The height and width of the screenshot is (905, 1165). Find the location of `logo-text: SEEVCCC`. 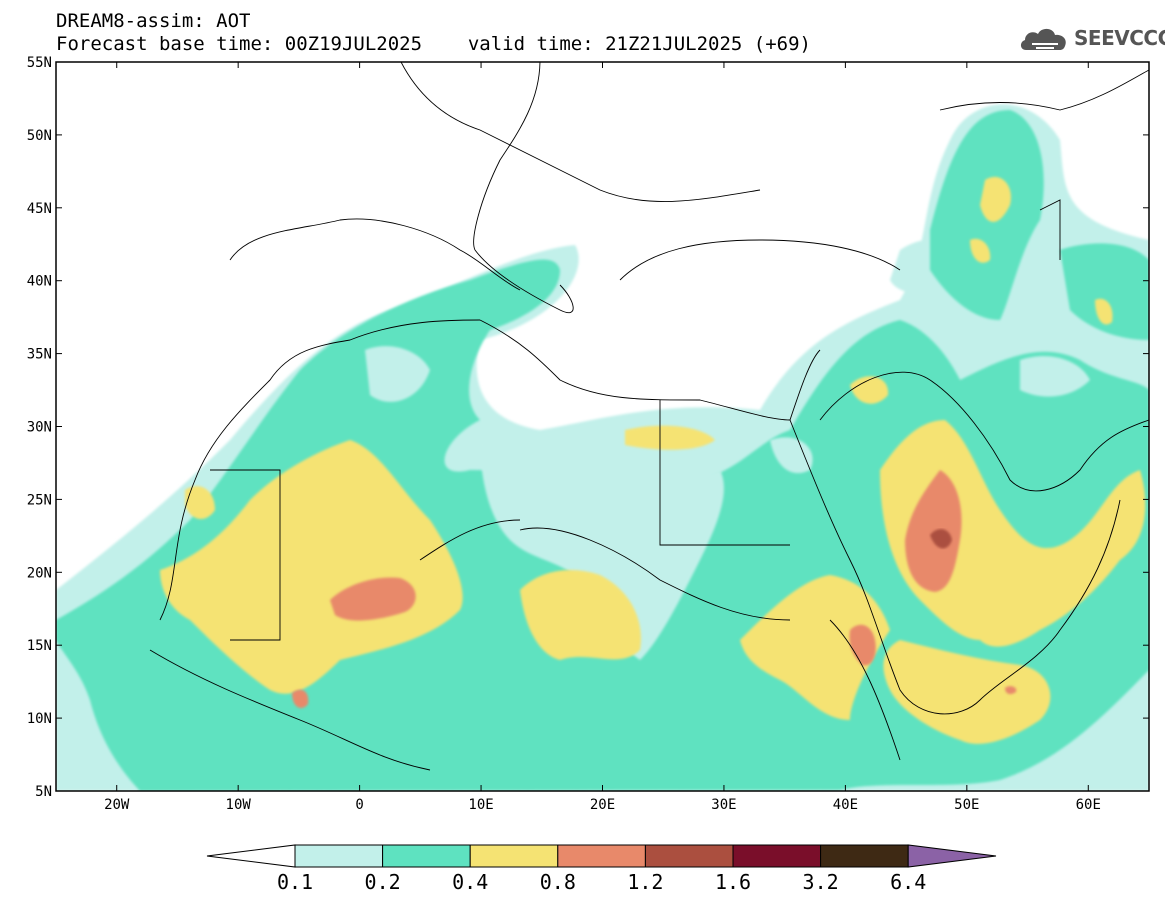

logo-text: SEEVCCC is located at coordinates (1119, 38).